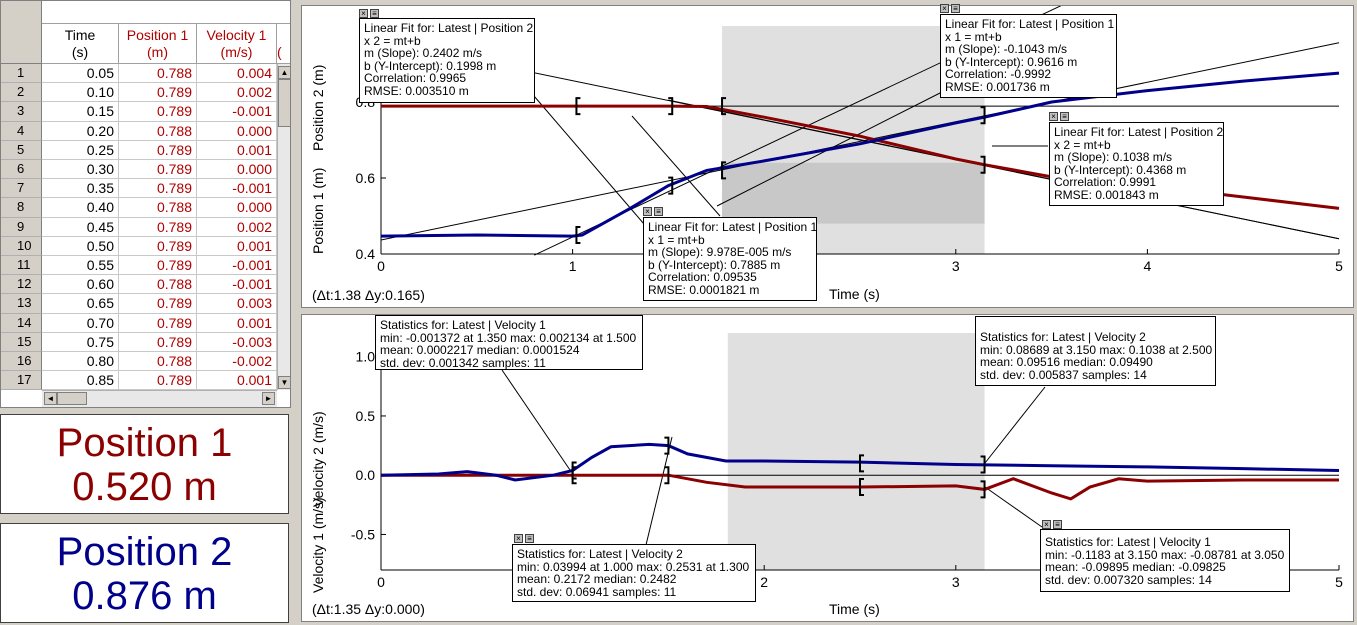 The image size is (1357, 625). I want to click on row-number: 6, so click(21, 170).